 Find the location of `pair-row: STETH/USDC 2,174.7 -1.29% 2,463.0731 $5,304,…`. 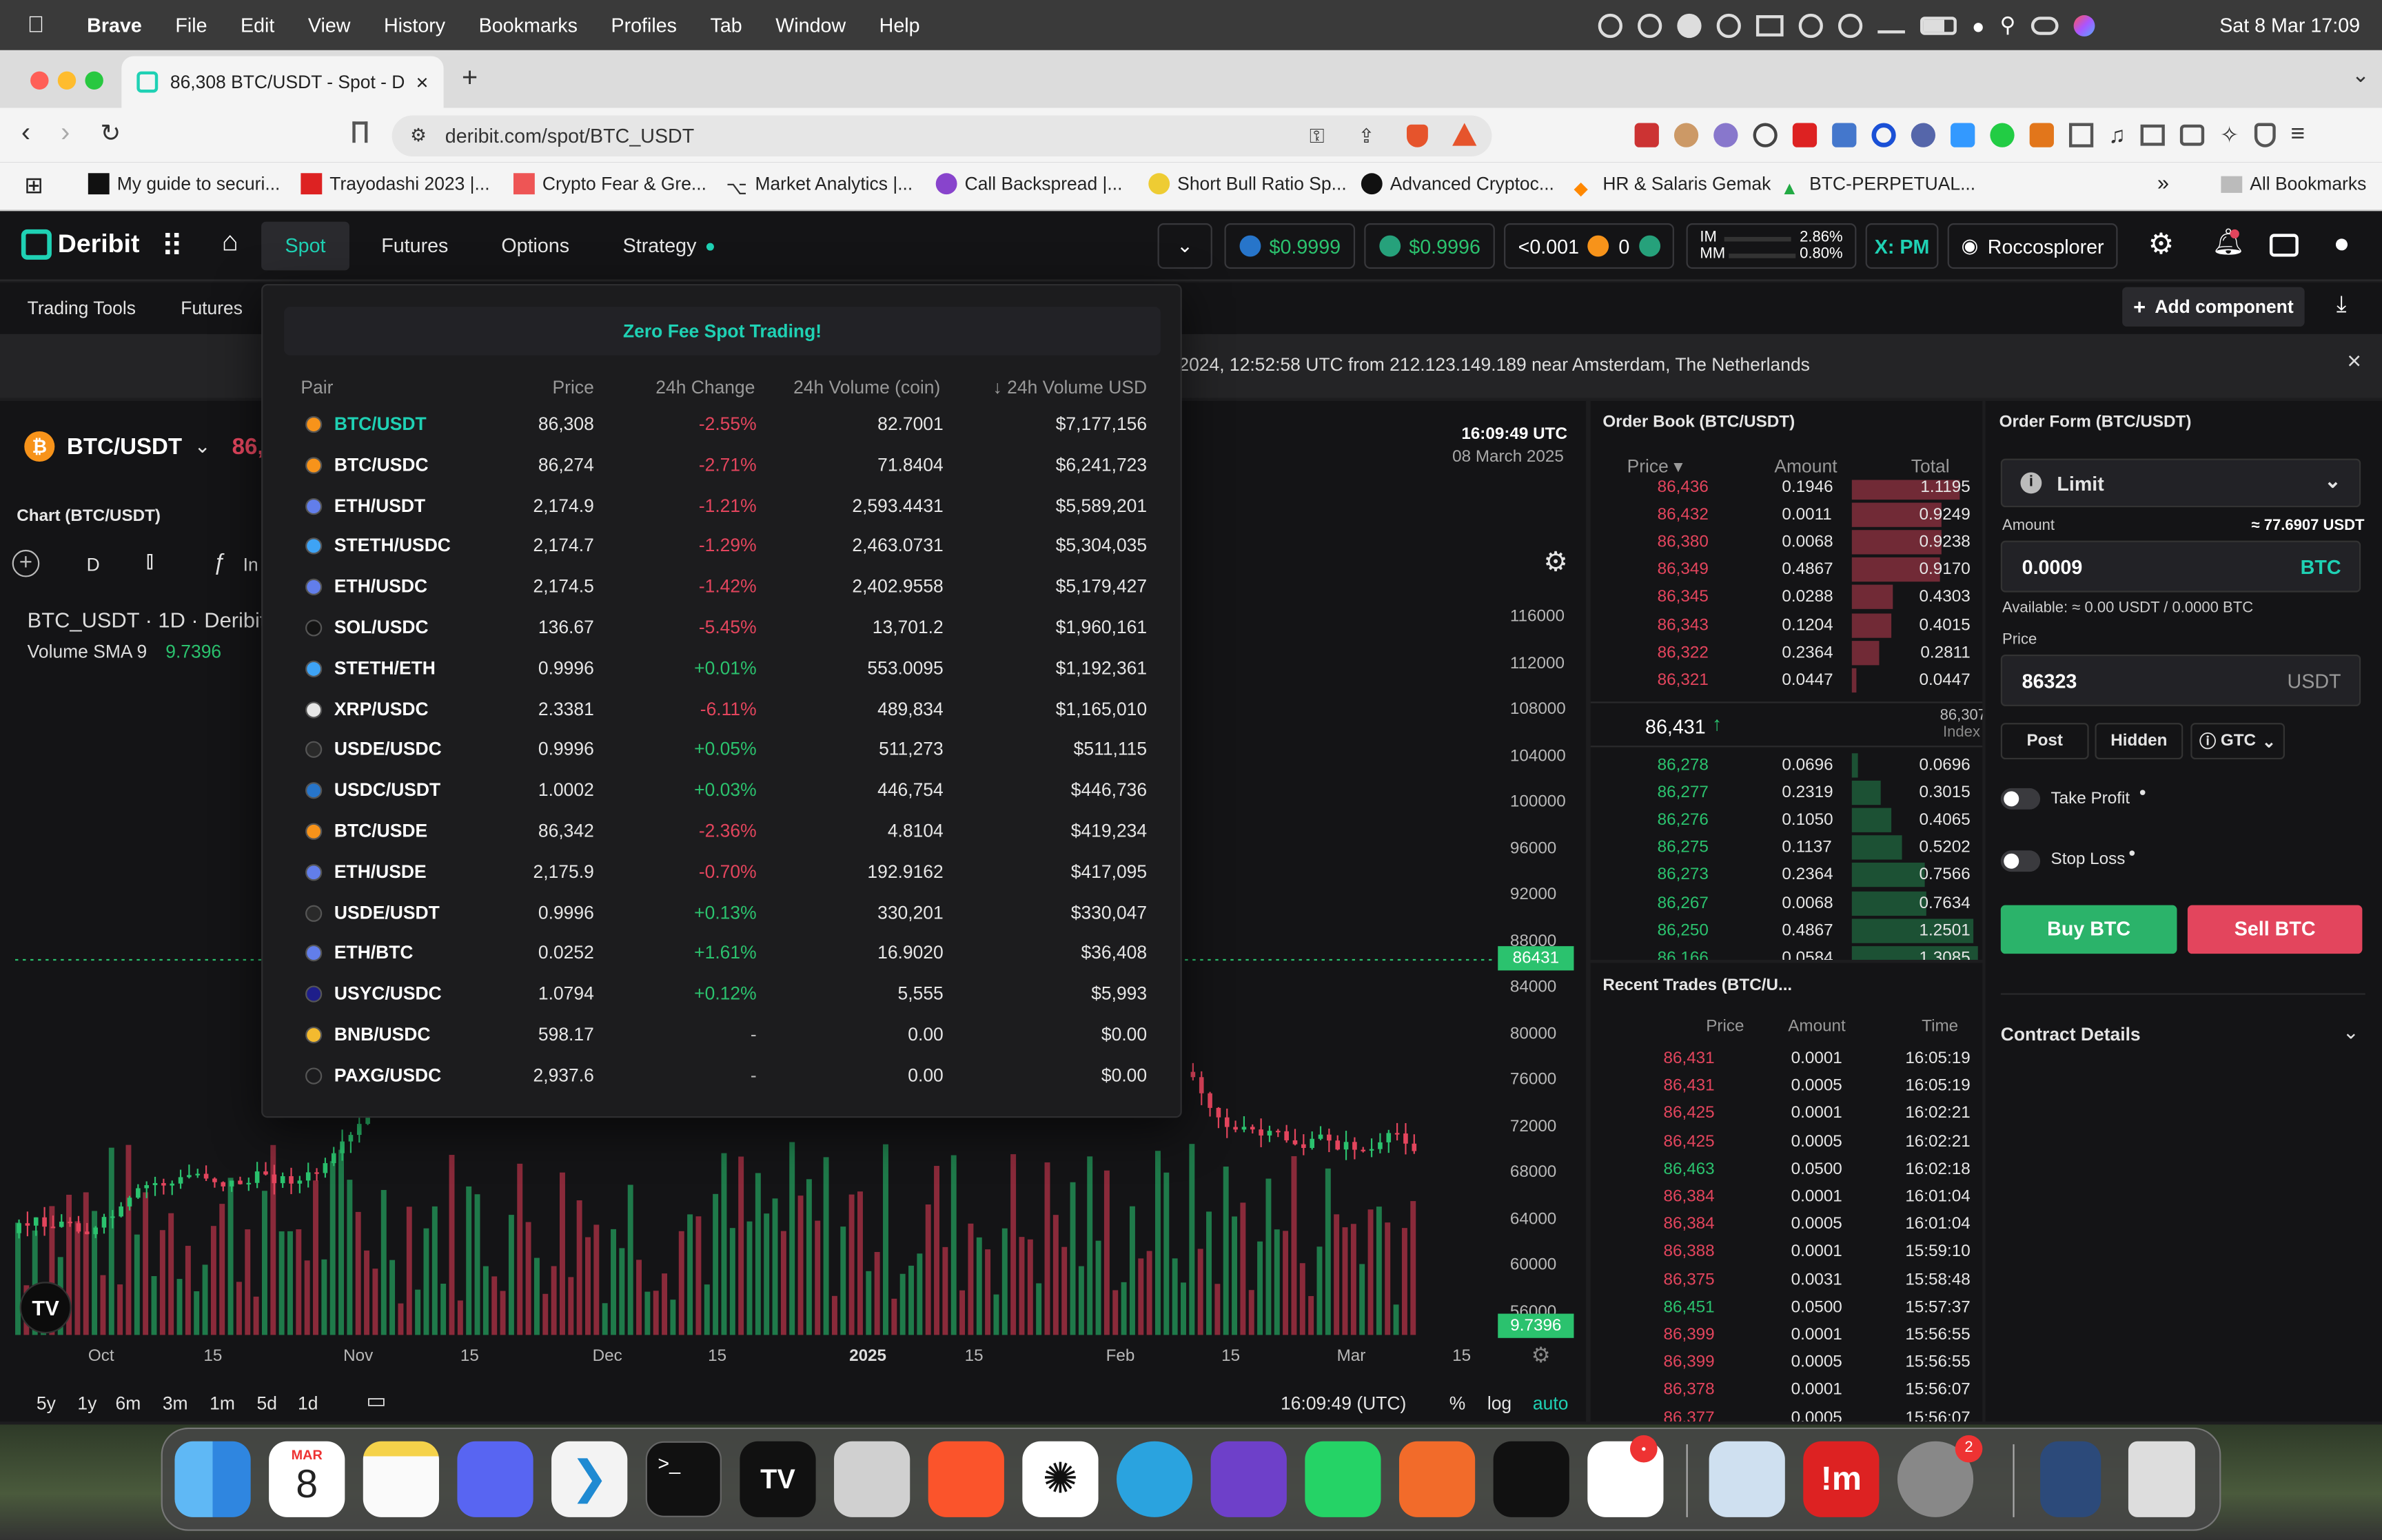

pair-row: STETH/USDC 2,174.7 -1.29% 2,463.0731 $5,304,… is located at coordinates (723, 546).